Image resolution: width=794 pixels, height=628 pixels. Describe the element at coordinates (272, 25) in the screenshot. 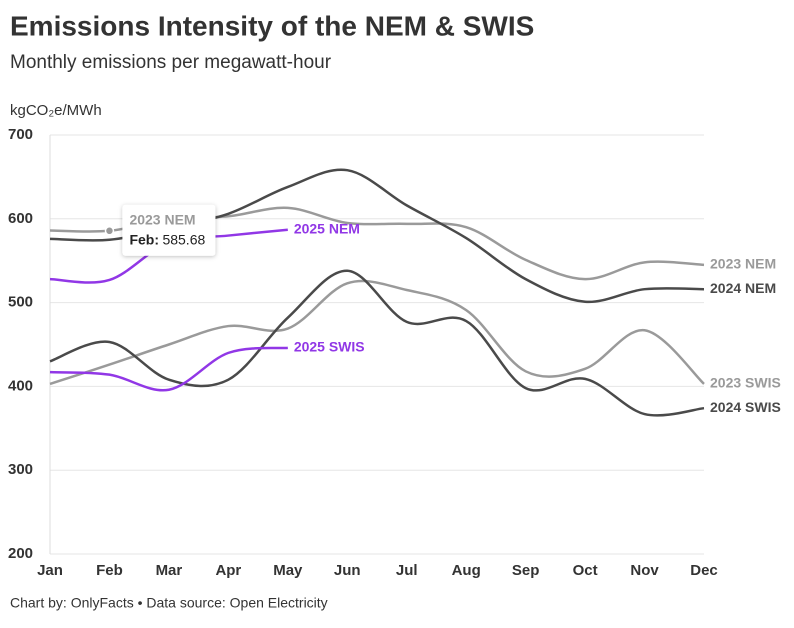

I see `chart-title: Emissions Intensity of the NEM & SWIS` at that location.